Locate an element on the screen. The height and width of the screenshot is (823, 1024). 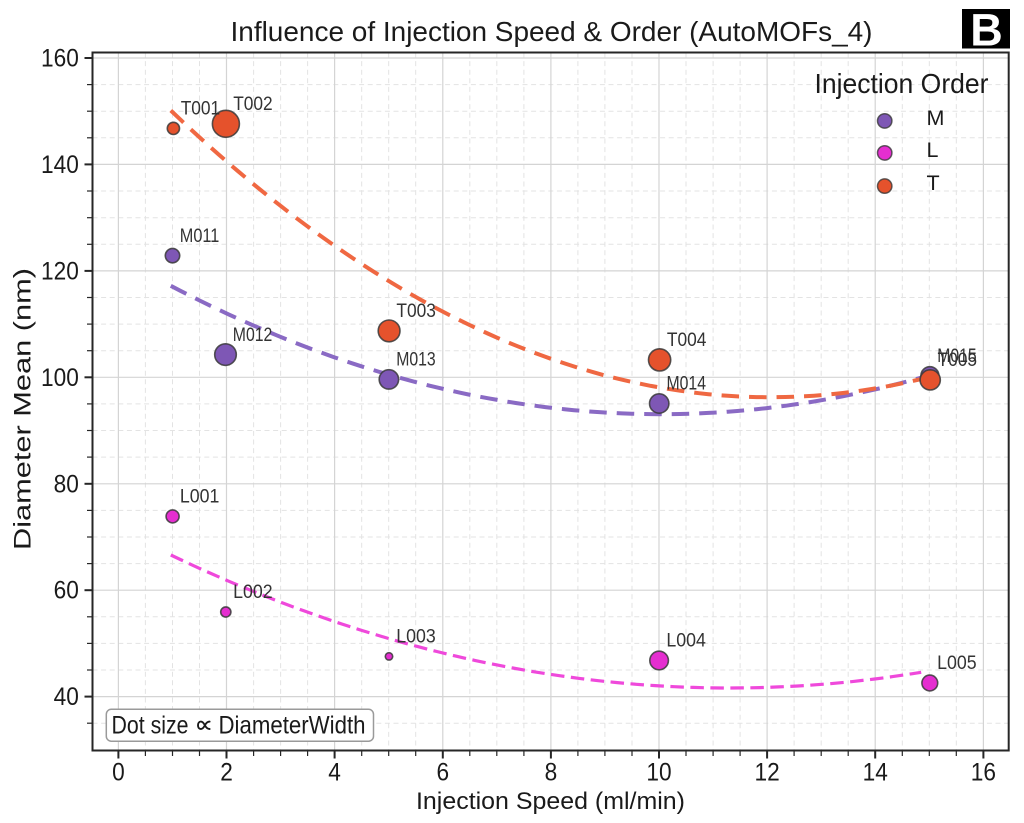
svg-text: 60 is located at coordinates (66, 591).